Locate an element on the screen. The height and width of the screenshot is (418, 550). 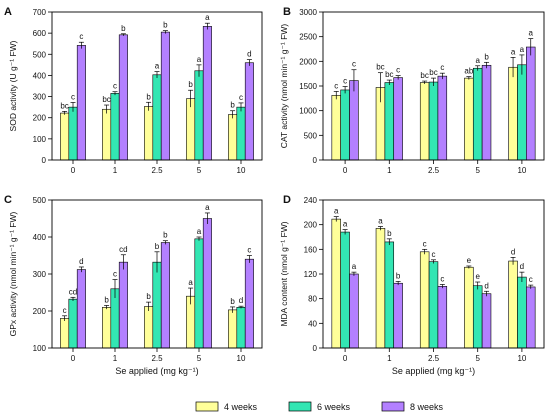
y-tick-label: 160 is located at coordinates (311, 249).